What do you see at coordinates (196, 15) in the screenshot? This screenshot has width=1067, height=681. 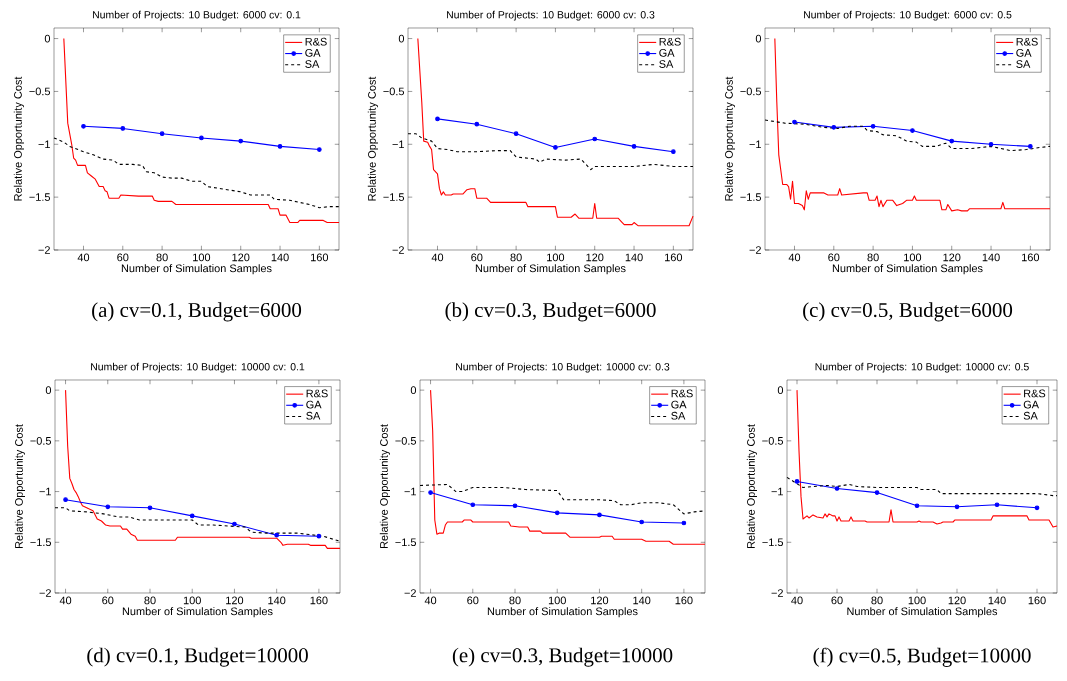 I see `chart-title: Number of Projects: 10 Budget: 6000 cv: 0.1` at bounding box center [196, 15].